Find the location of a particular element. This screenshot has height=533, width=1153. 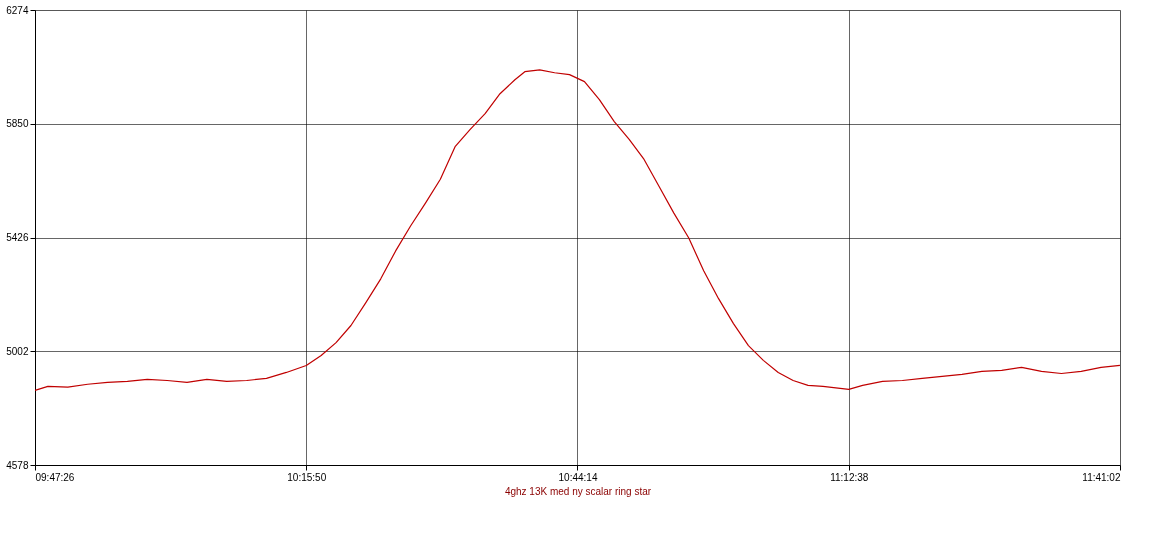

x-tick-label: 11:12:38 is located at coordinates (849, 477).